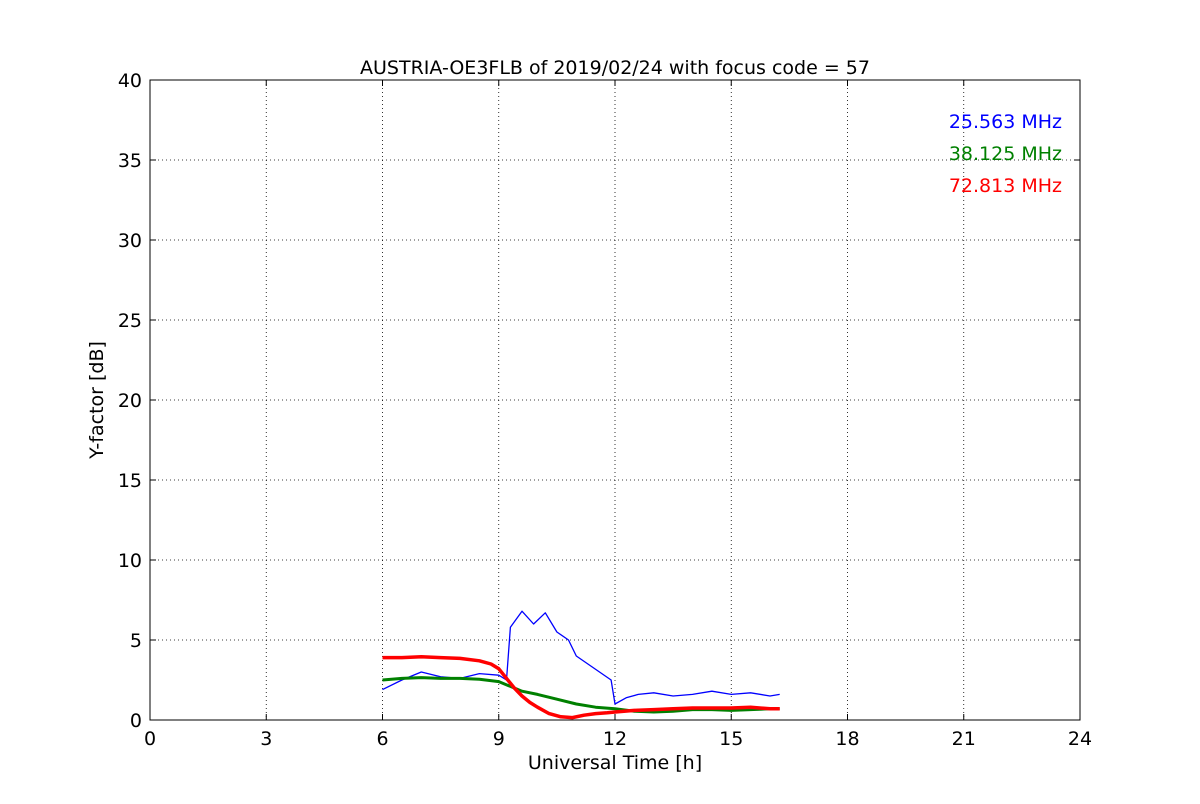  I want to click on x-tick-label: 21, so click(964, 739).